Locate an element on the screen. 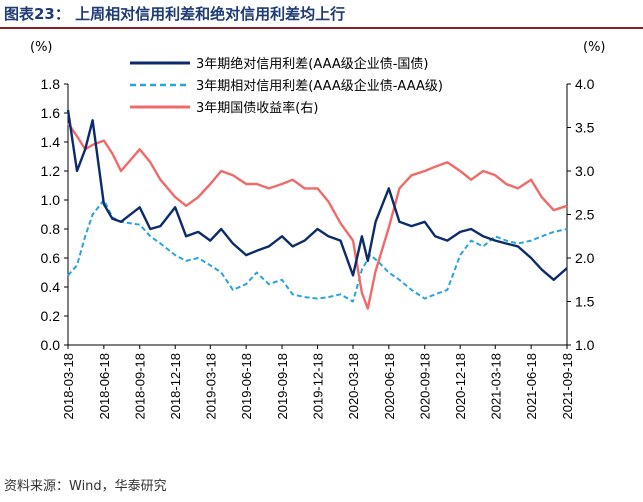 This screenshot has height=502, width=643. x-tick-label: 2018-03-18 is located at coordinates (68, 386).